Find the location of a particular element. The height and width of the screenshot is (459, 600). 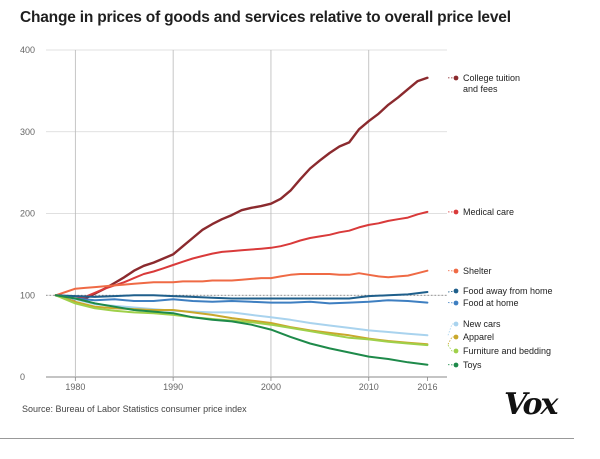

legend-label-1-0: Medical care is located at coordinates (488, 212).